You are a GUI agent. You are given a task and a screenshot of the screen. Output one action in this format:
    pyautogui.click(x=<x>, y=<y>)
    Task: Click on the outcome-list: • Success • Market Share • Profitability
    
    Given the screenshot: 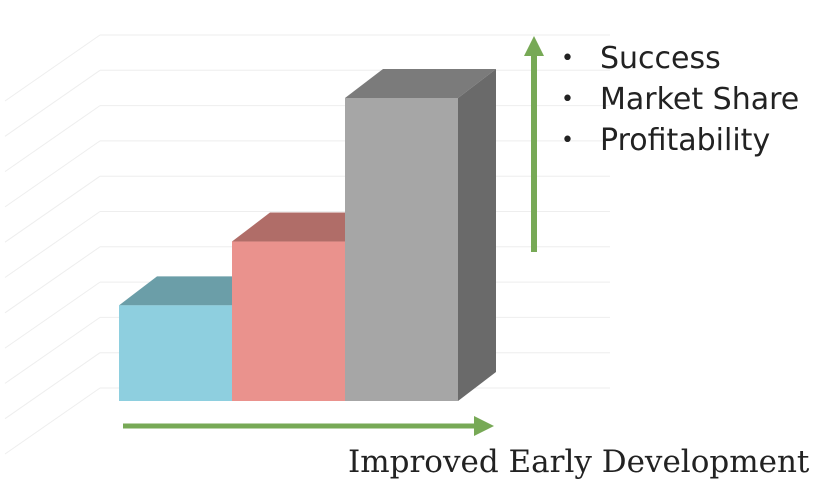 What is the action you would take?
    pyautogui.click(x=679, y=99)
    